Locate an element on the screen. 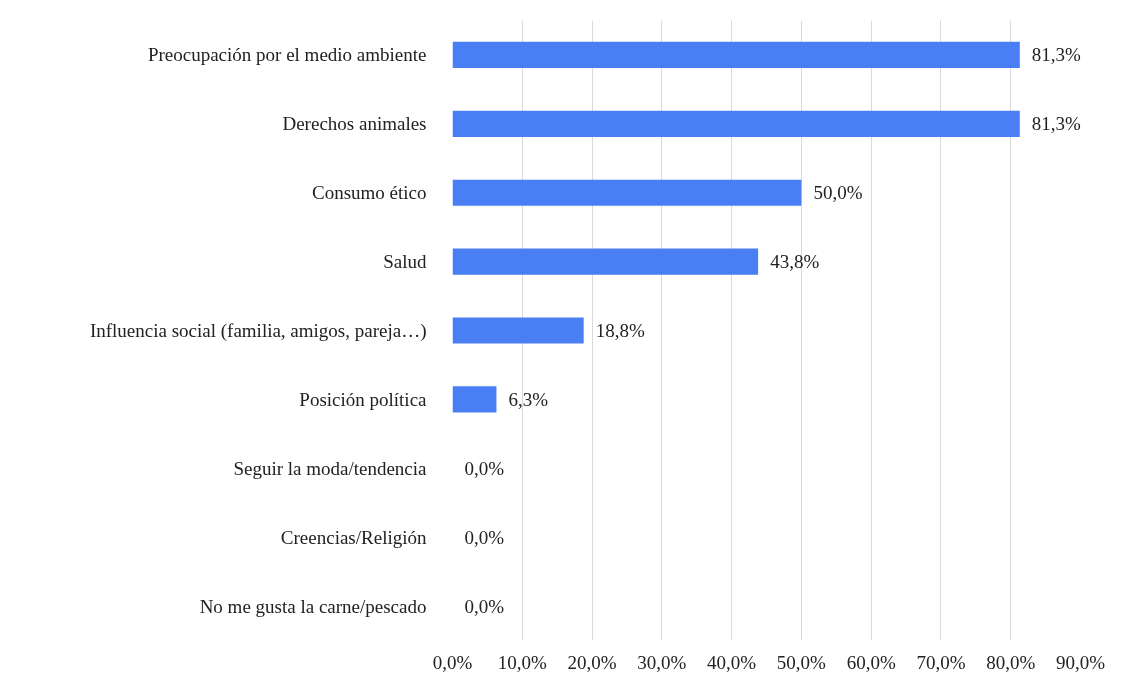 The height and width of the screenshot is (695, 1135). x-tick-label: 40,0% is located at coordinates (732, 662).